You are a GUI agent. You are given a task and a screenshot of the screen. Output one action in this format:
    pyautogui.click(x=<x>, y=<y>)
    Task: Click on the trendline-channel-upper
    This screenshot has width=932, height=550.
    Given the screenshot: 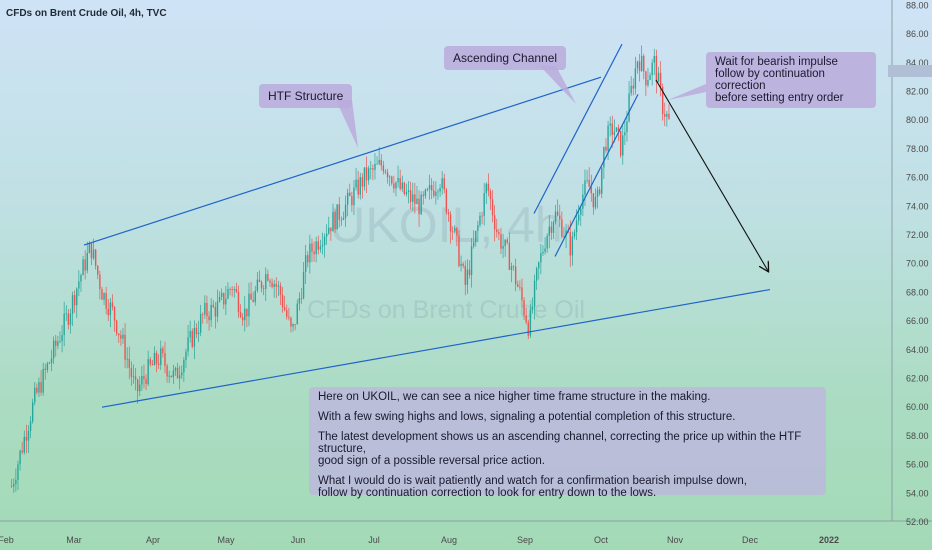 What is the action you would take?
    pyautogui.click(x=578, y=128)
    